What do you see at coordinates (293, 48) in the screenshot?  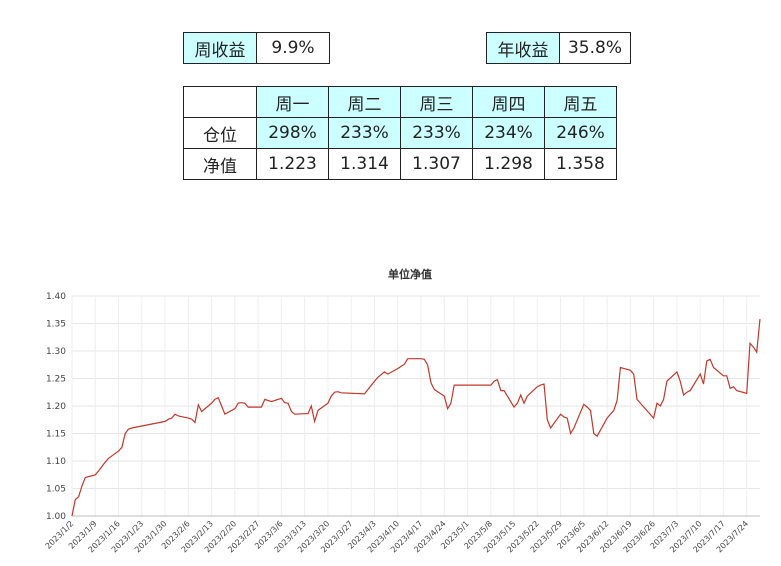 I see `weekly-return-value: 9.9%` at bounding box center [293, 48].